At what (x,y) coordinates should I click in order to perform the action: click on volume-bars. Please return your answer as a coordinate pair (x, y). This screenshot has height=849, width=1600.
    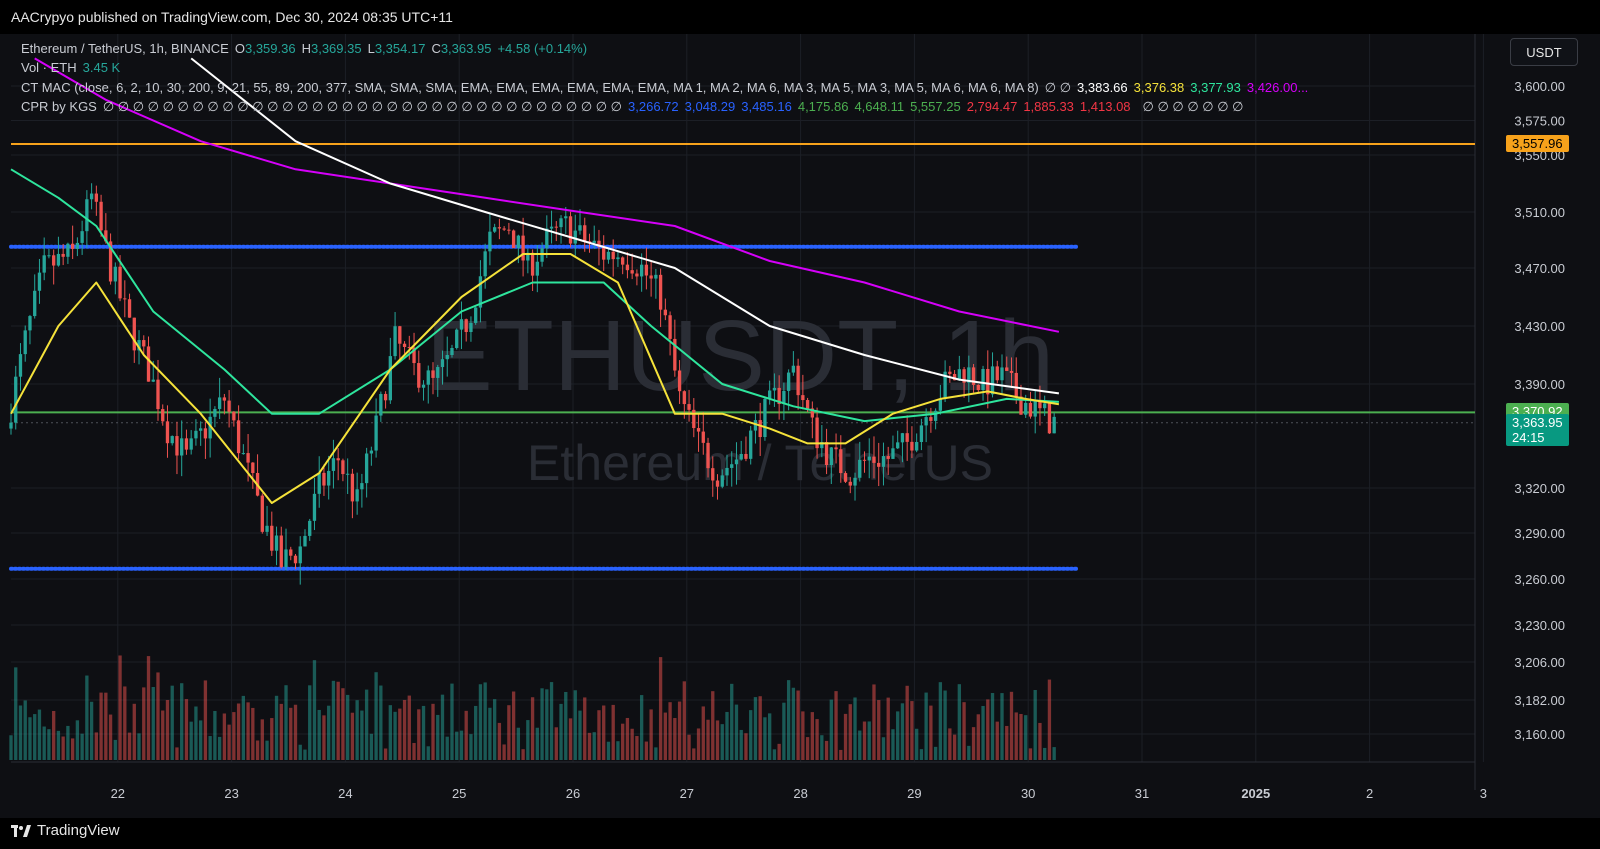
    Looking at the image, I should click on (532, 707).